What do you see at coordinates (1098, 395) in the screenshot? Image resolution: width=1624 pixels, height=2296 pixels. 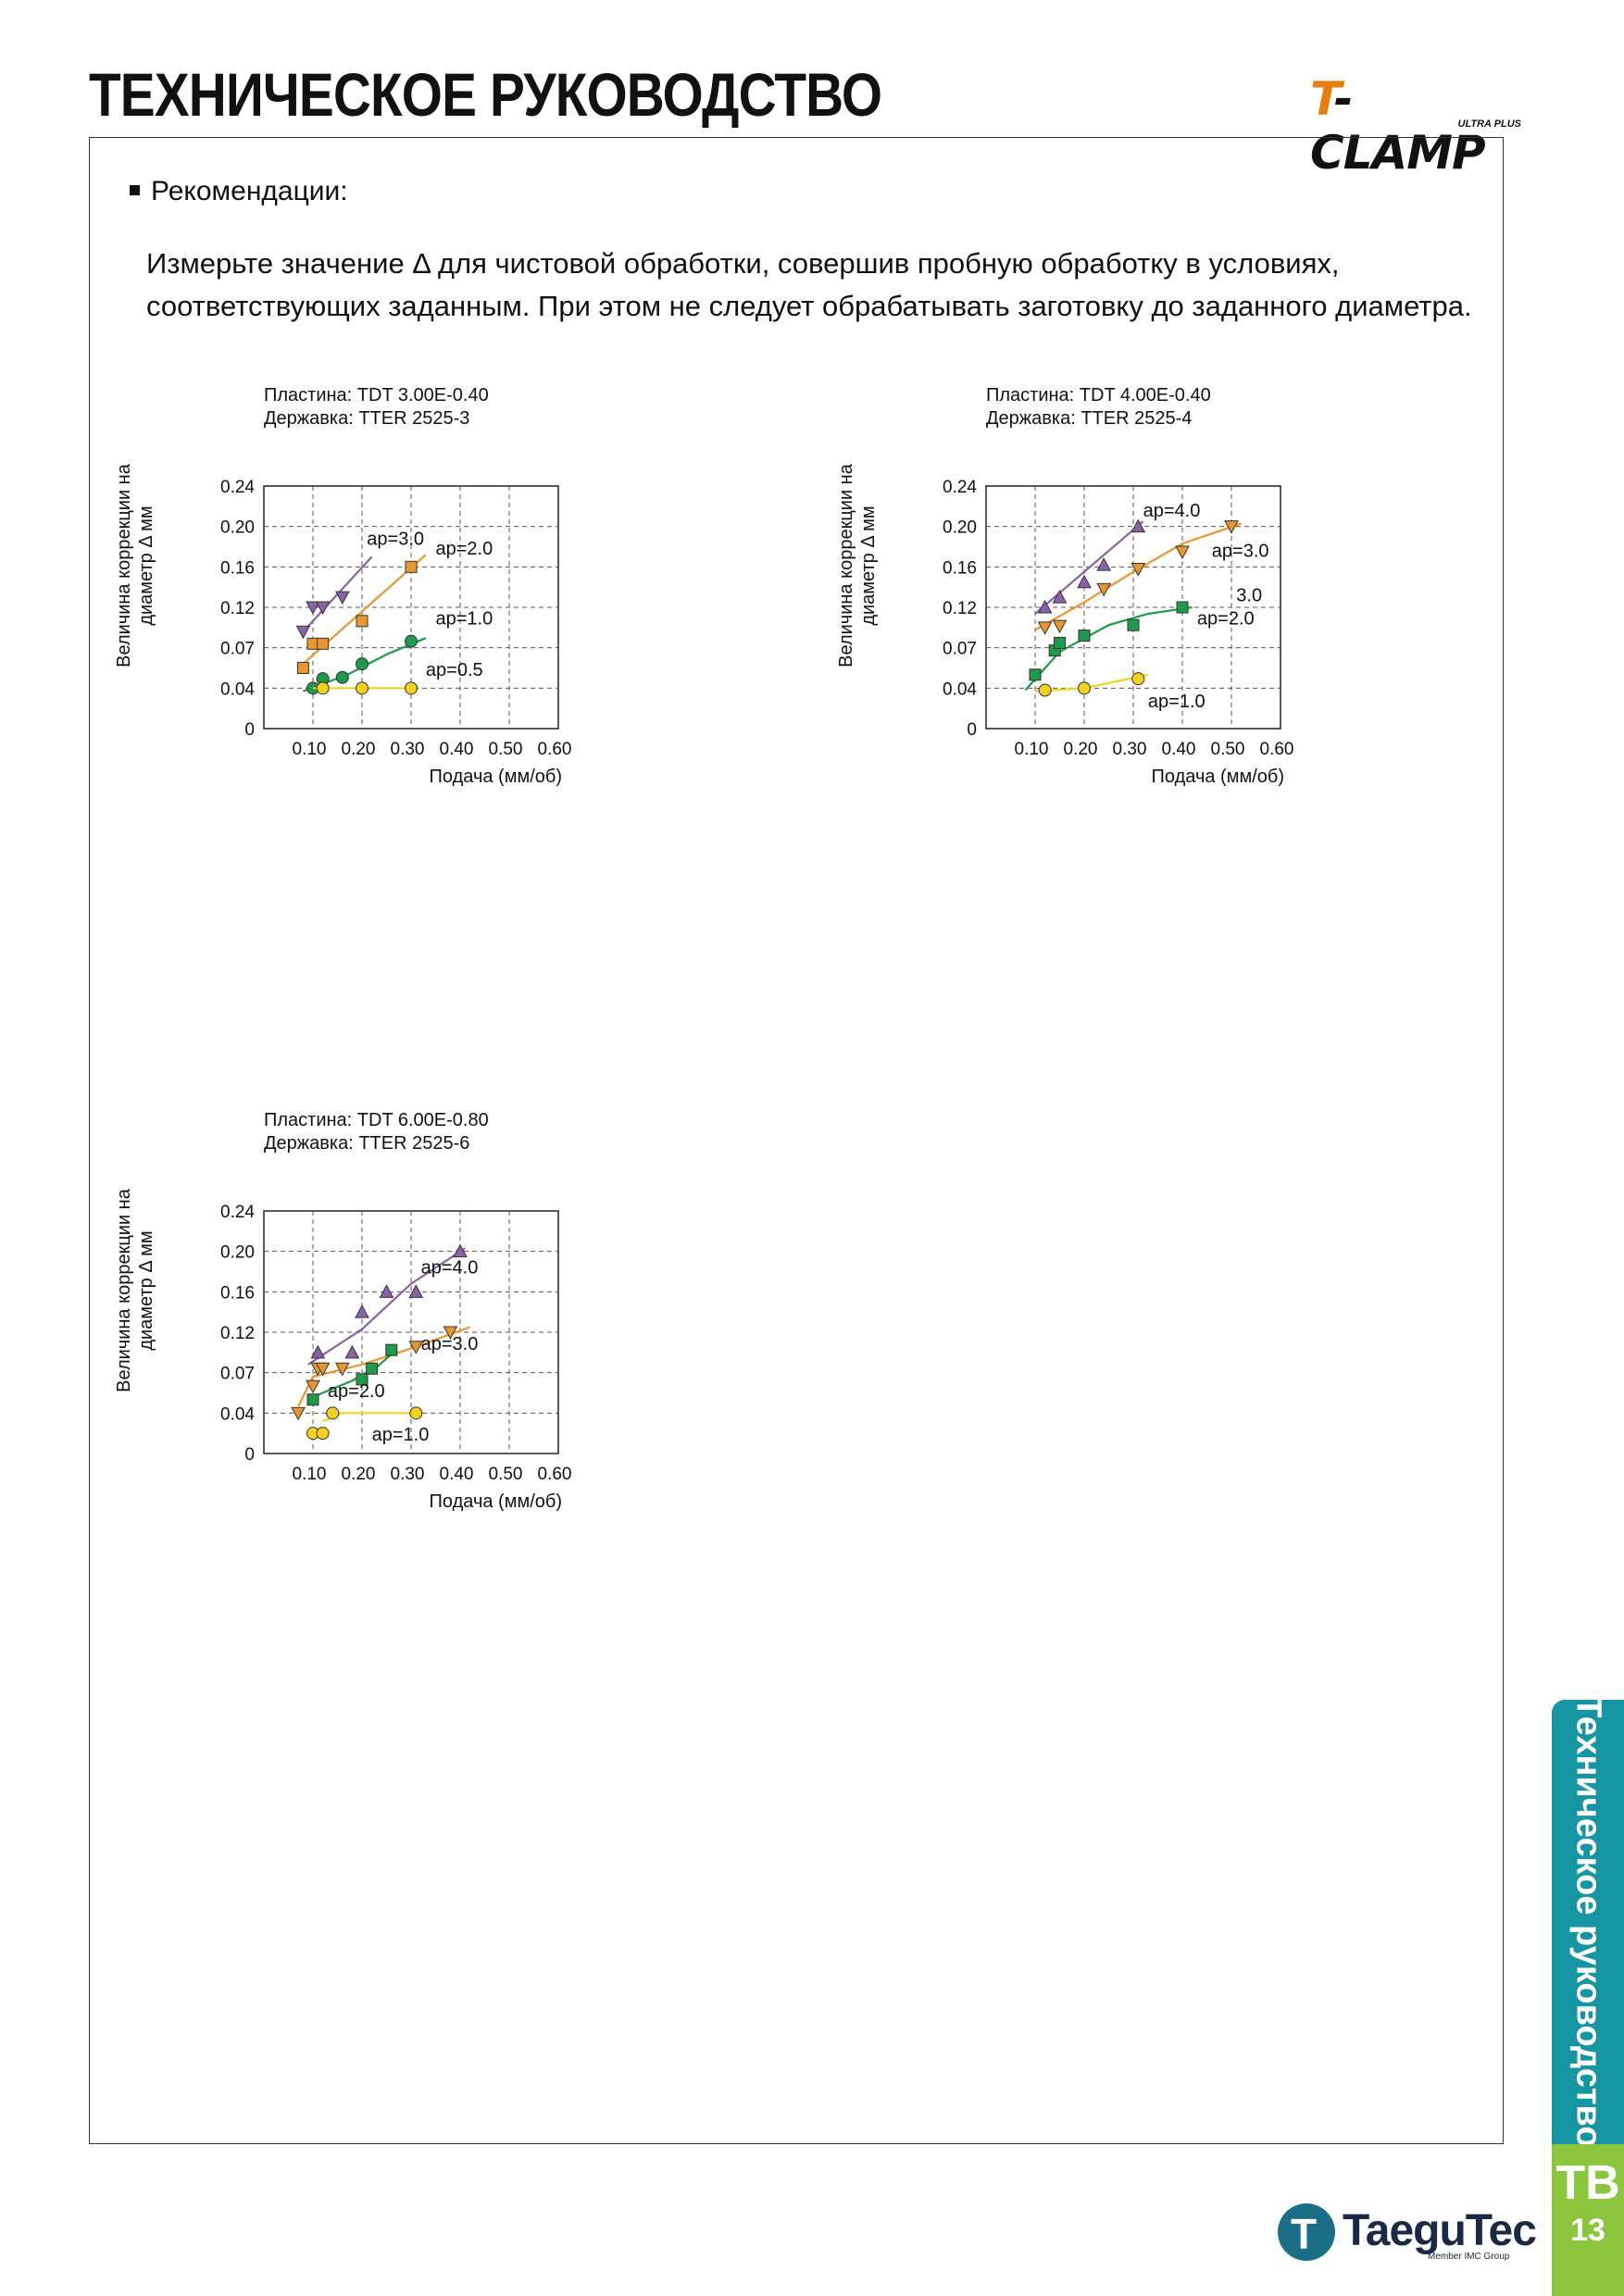 I see `chart-subtitle-line: Пластина: TDT 4.00E-0.40` at bounding box center [1098, 395].